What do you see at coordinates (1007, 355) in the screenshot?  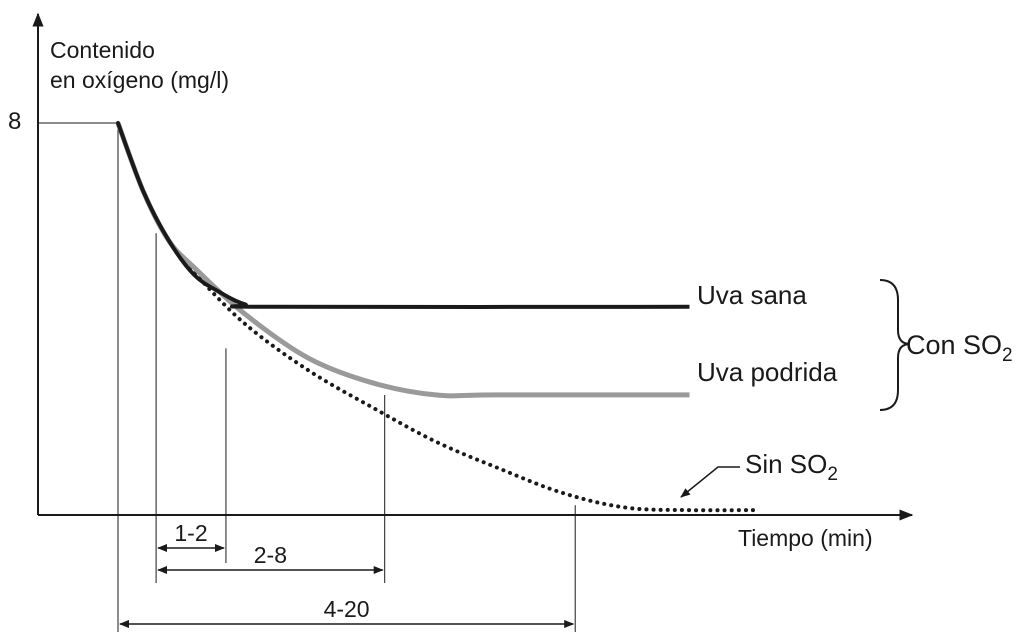 I see `bracket-label-sub: 2` at bounding box center [1007, 355].